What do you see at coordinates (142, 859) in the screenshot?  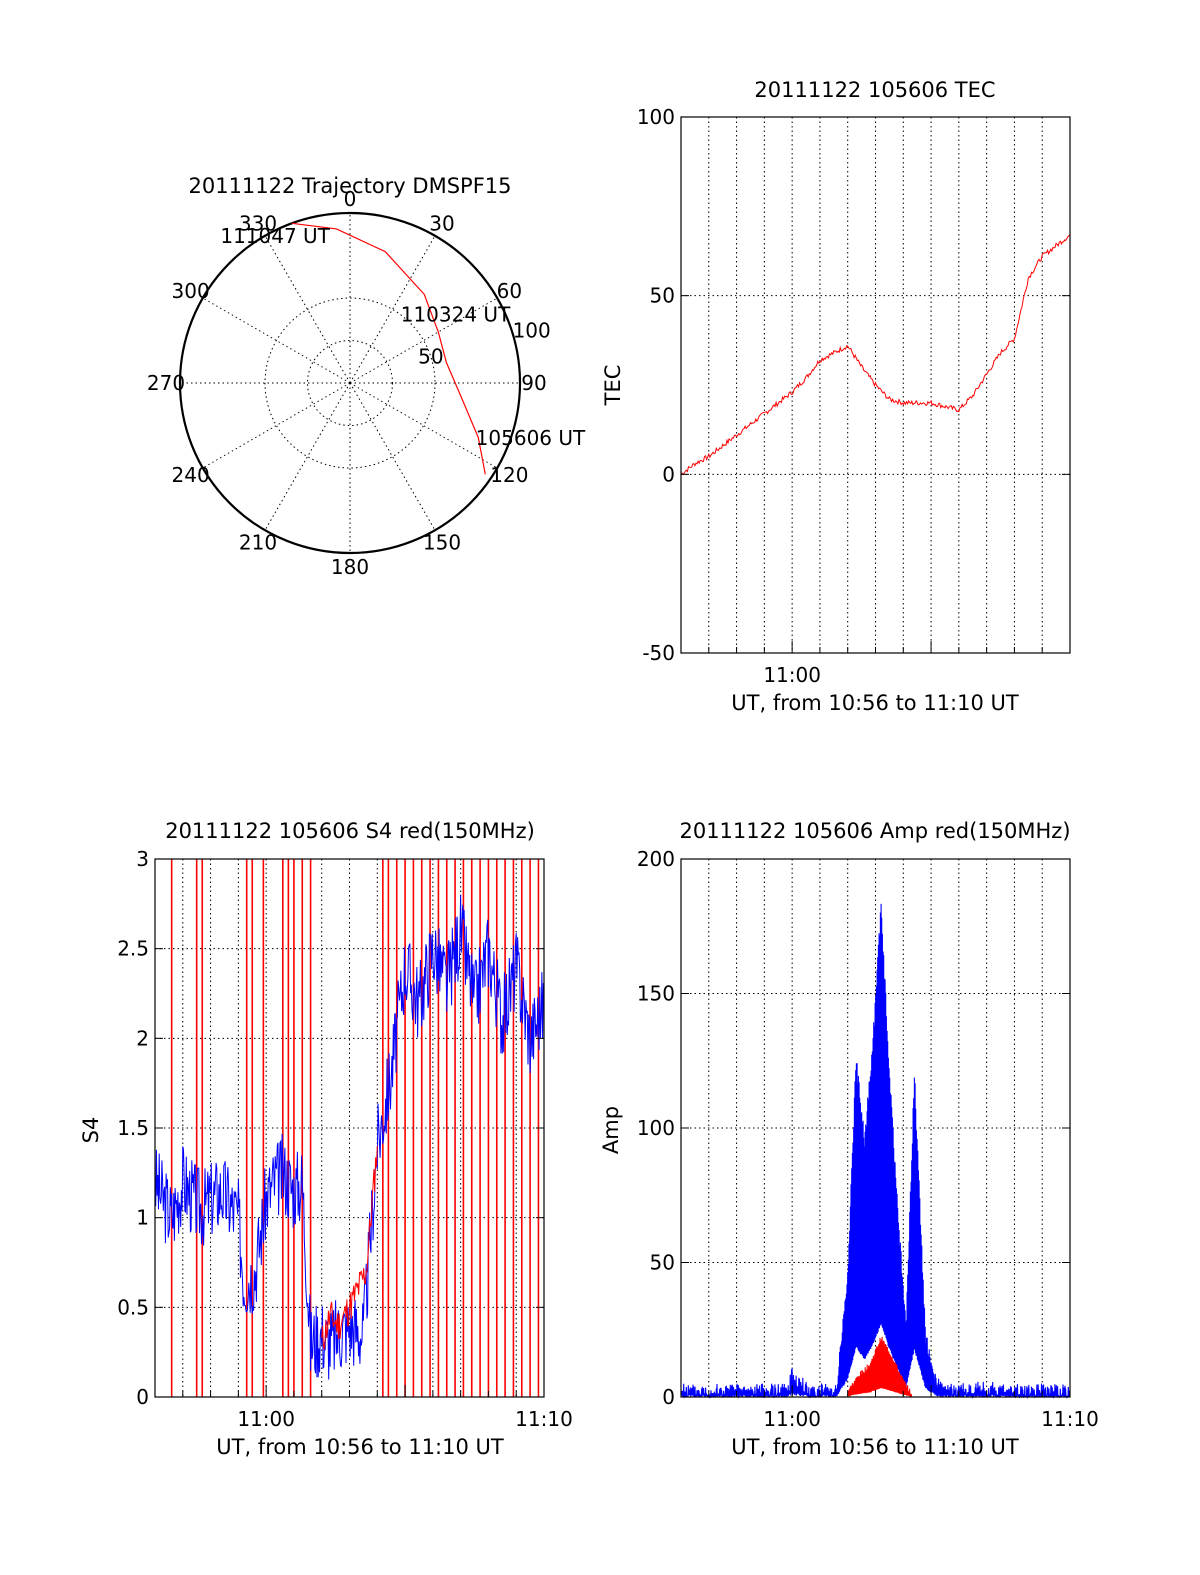 I see `s4-y-tick-label: 3` at bounding box center [142, 859].